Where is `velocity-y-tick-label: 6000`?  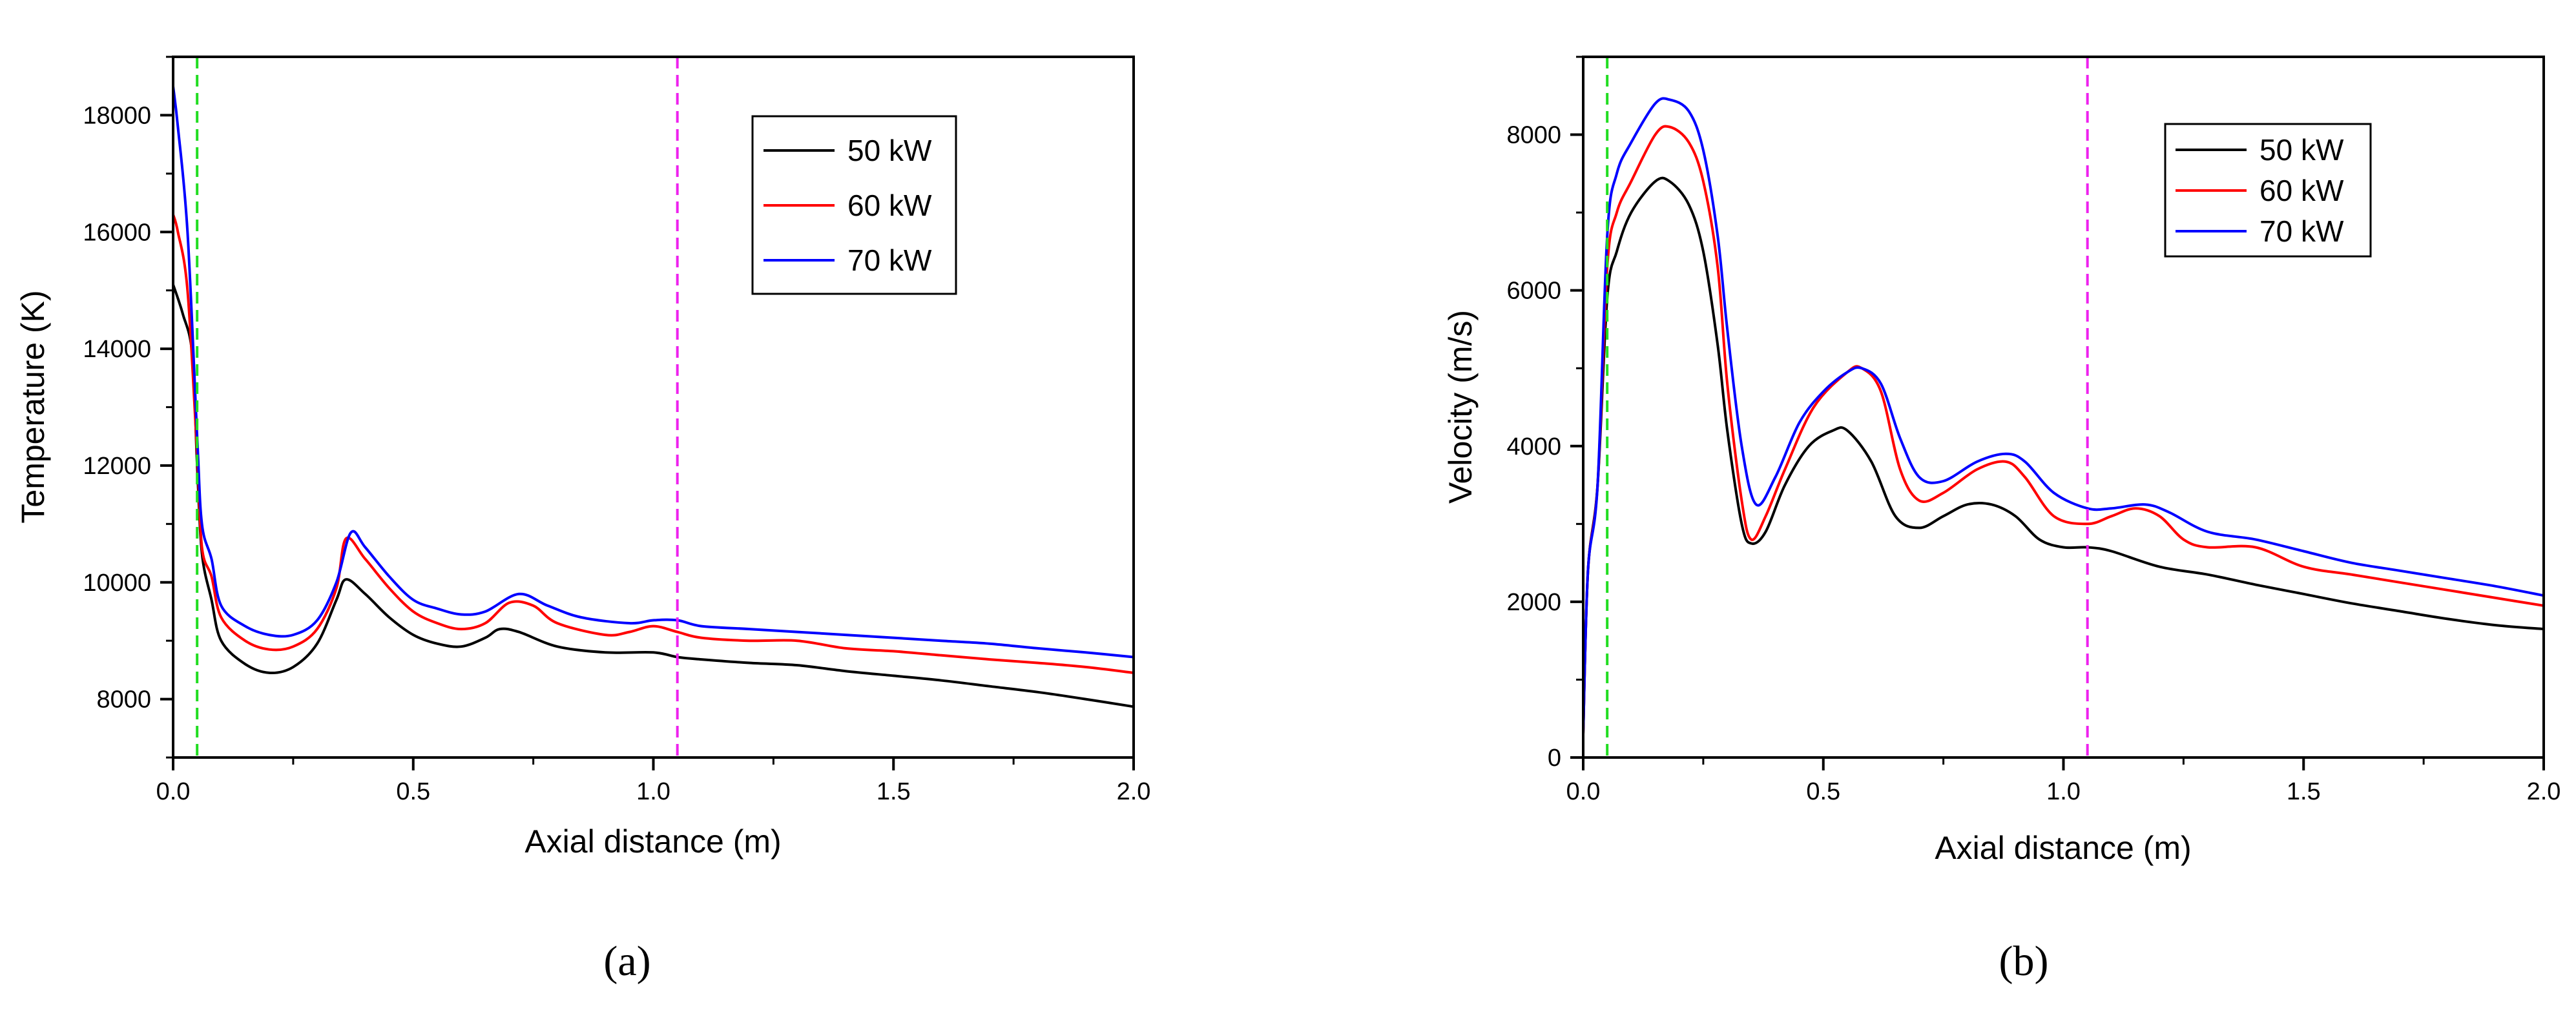 velocity-y-tick-label: 6000 is located at coordinates (1533, 291).